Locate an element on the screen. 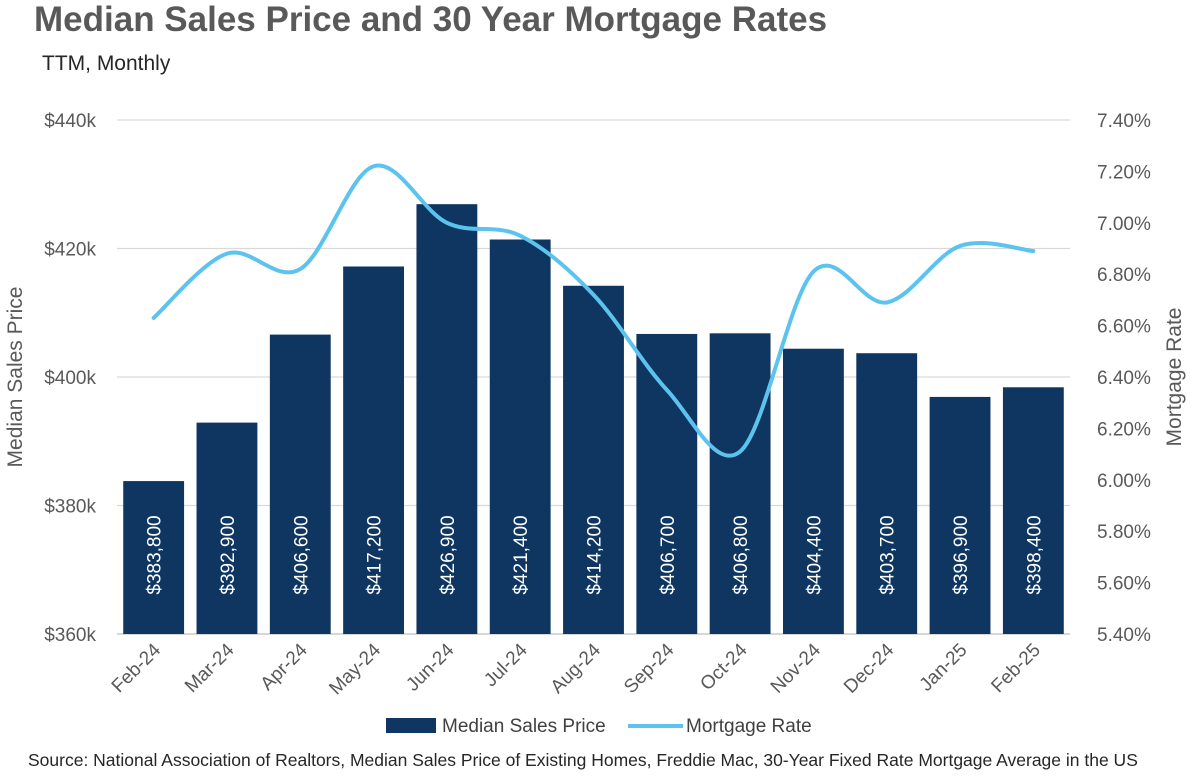  x-tick-label: Jul-24 is located at coordinates (506, 665).